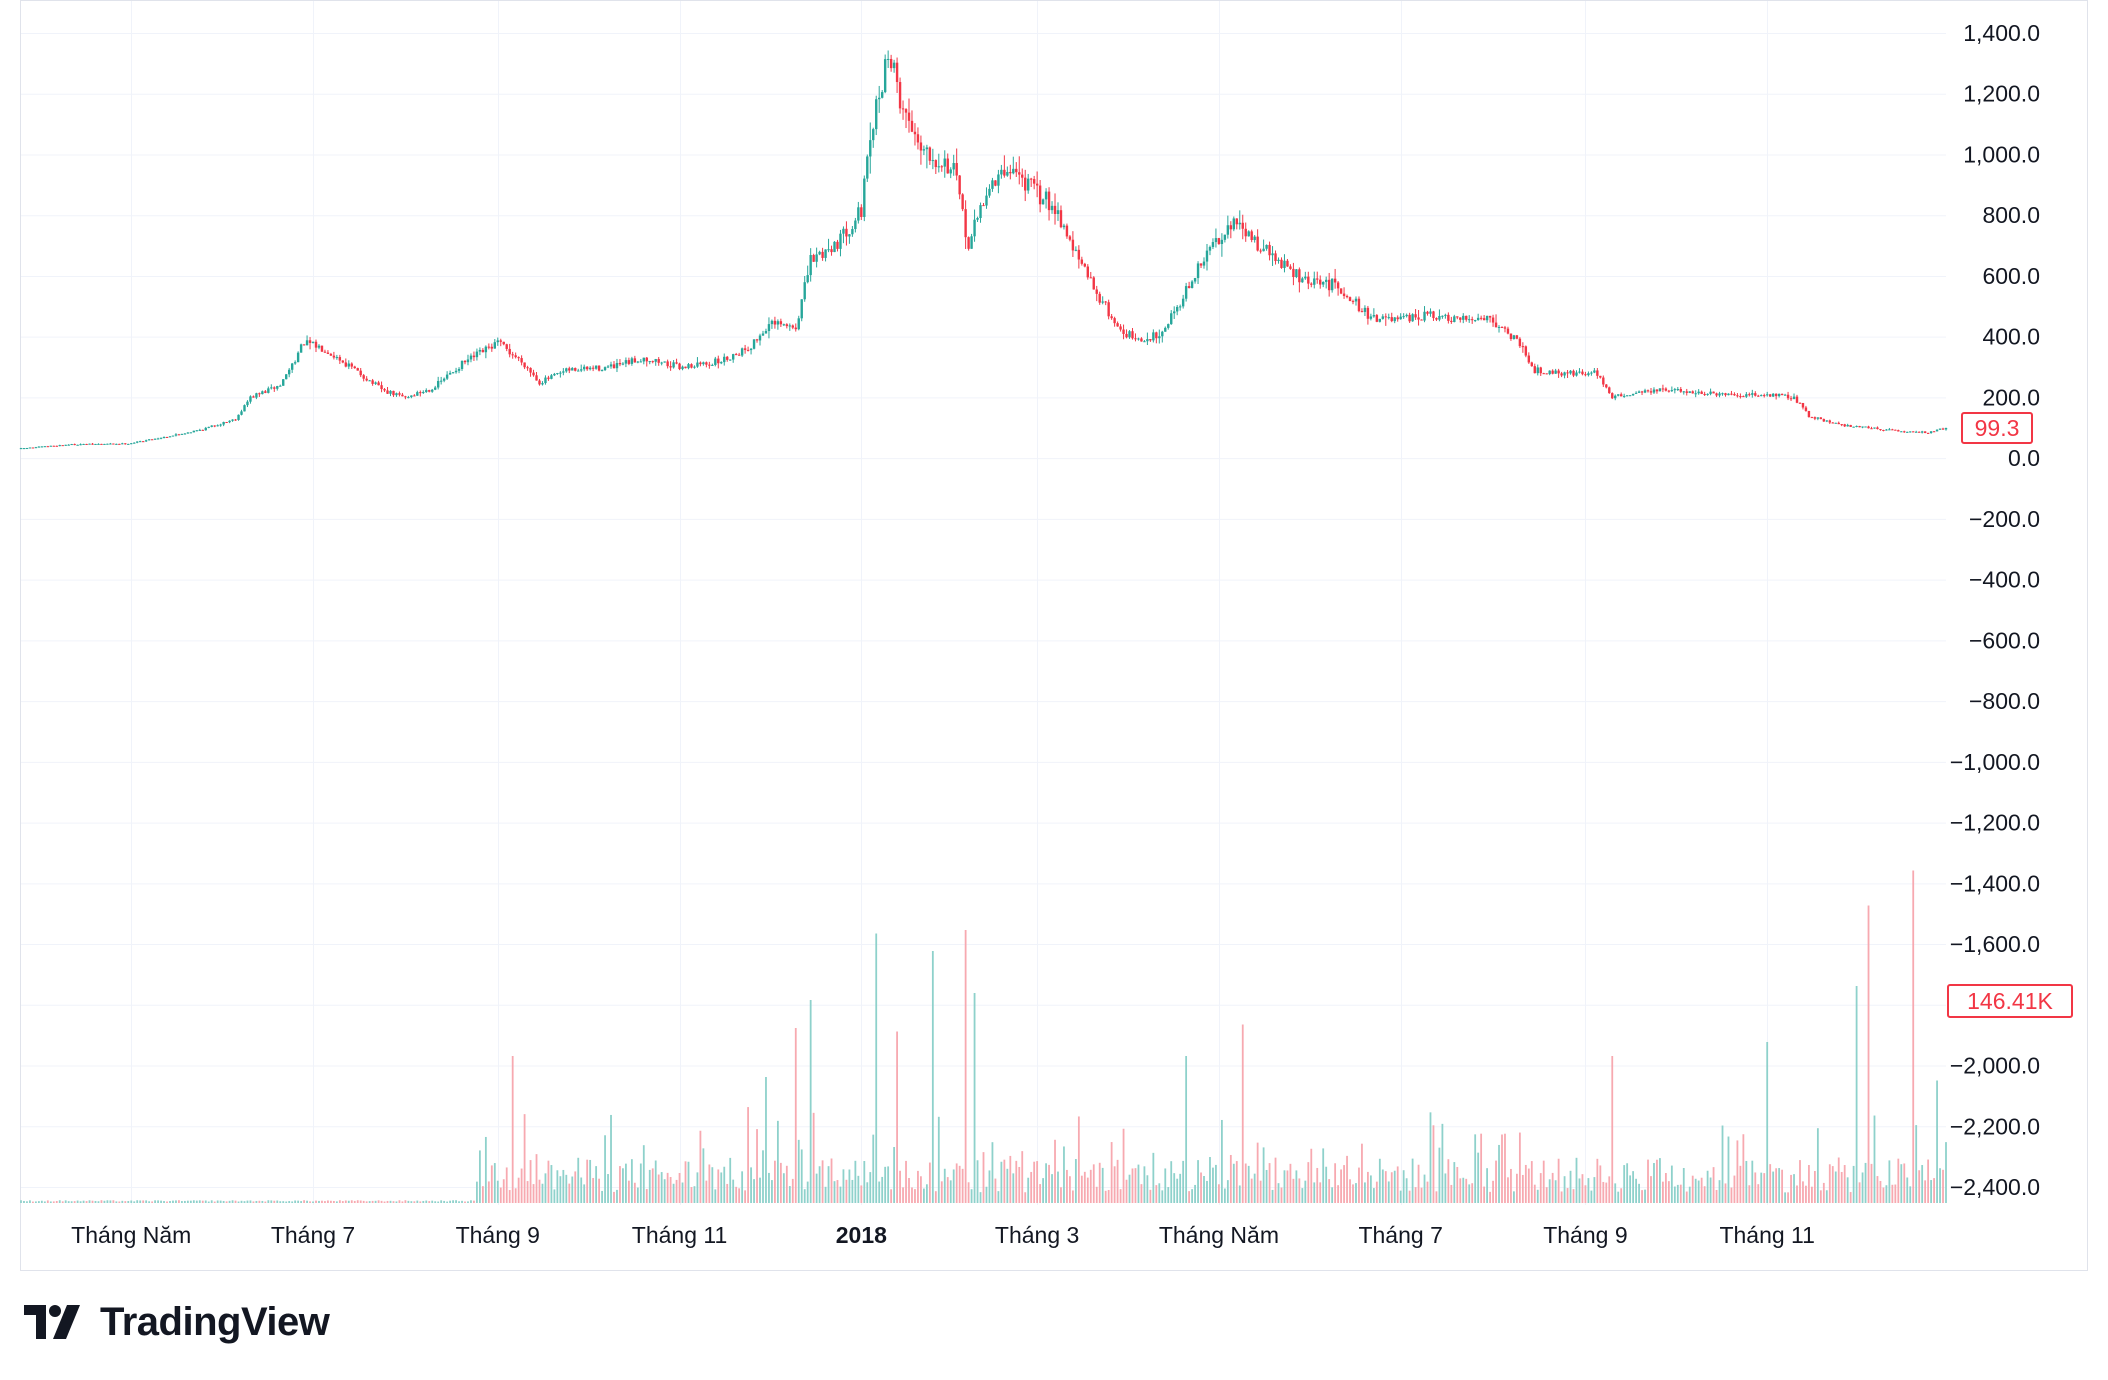 The width and height of the screenshot is (2108, 1380). What do you see at coordinates (1219, 1235) in the screenshot?
I see `time-tick-label: Tháng Năm` at bounding box center [1219, 1235].